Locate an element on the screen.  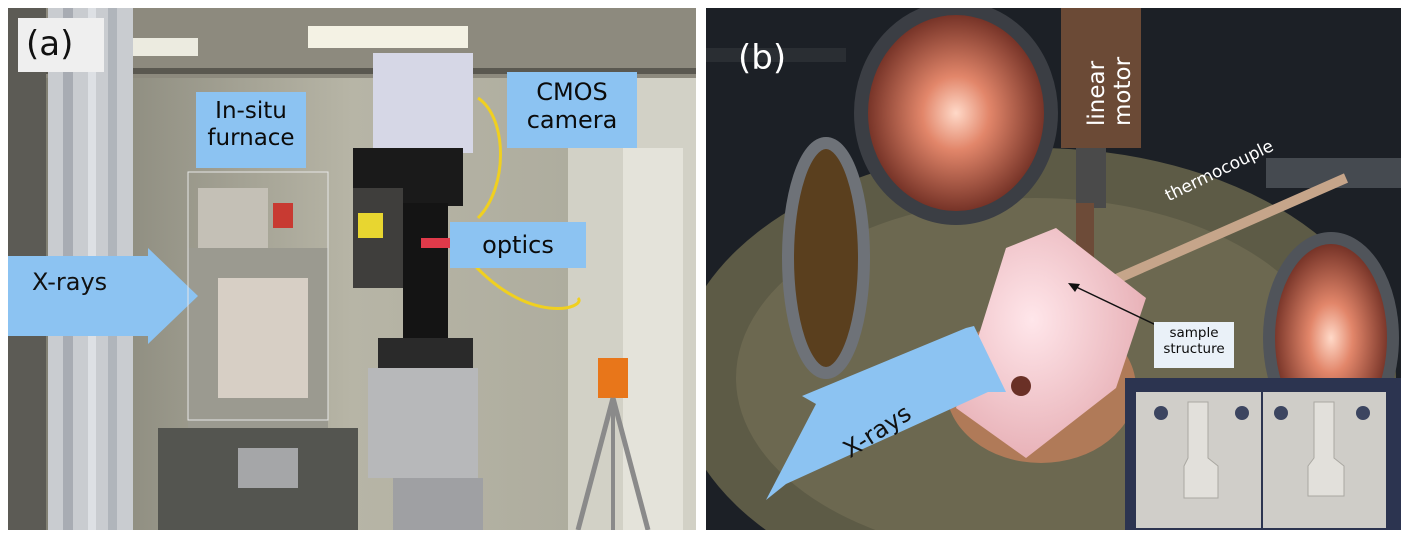
optics-callout: optics is located at coordinates (518, 245).